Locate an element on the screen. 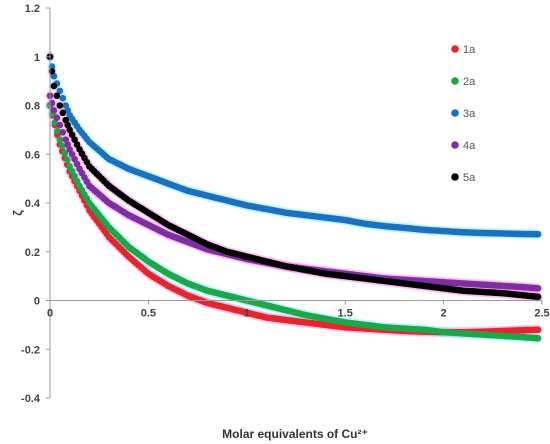 This screenshot has width=550, height=444. y-axis-title: ζ is located at coordinates (18, 213).